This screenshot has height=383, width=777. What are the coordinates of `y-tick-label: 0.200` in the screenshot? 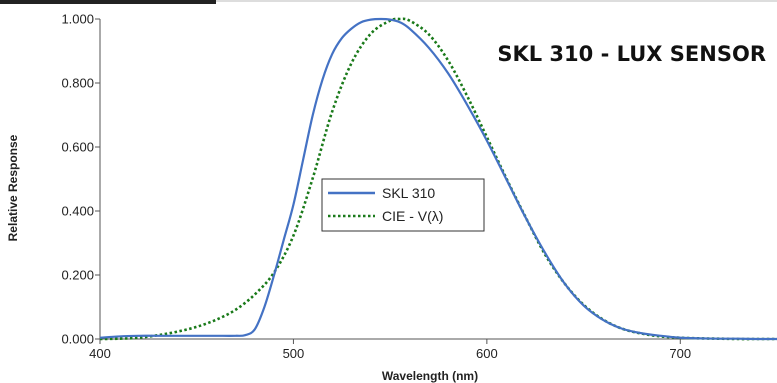 It's located at (77, 275).